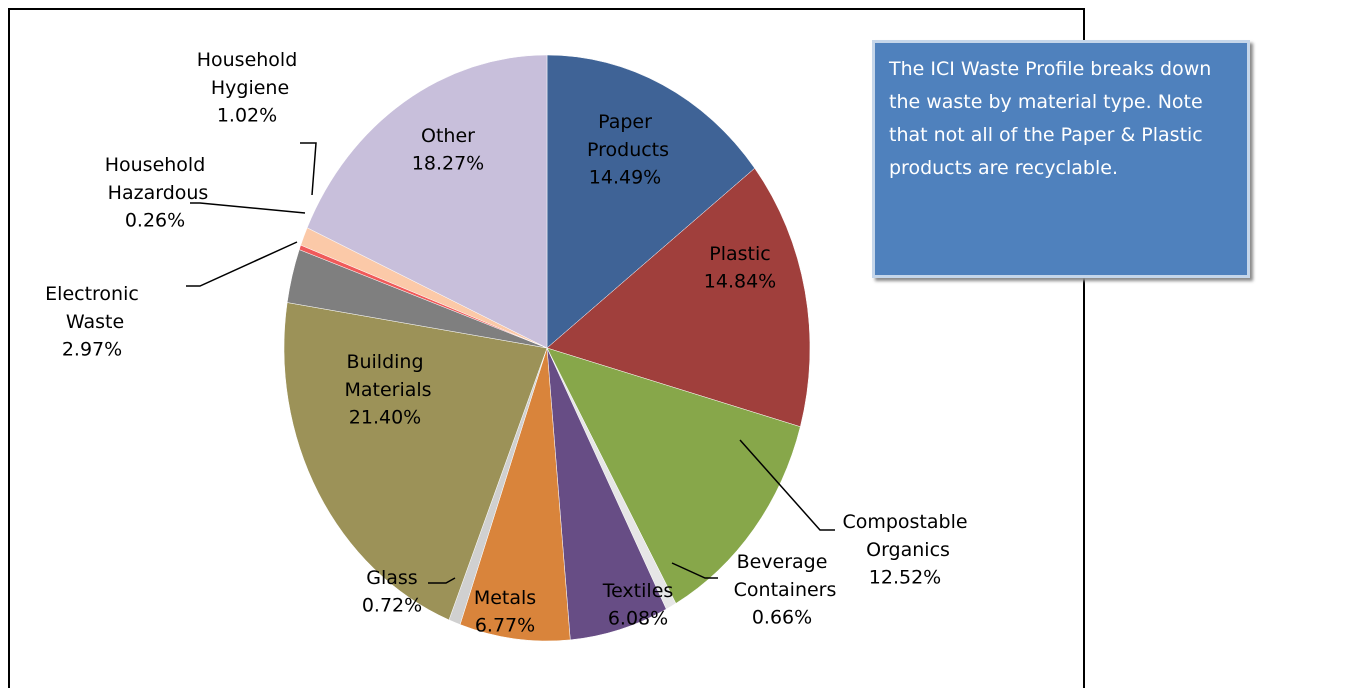 Image resolution: width=1366 pixels, height=688 pixels. I want to click on value-label: 6.77%, so click(505, 626).